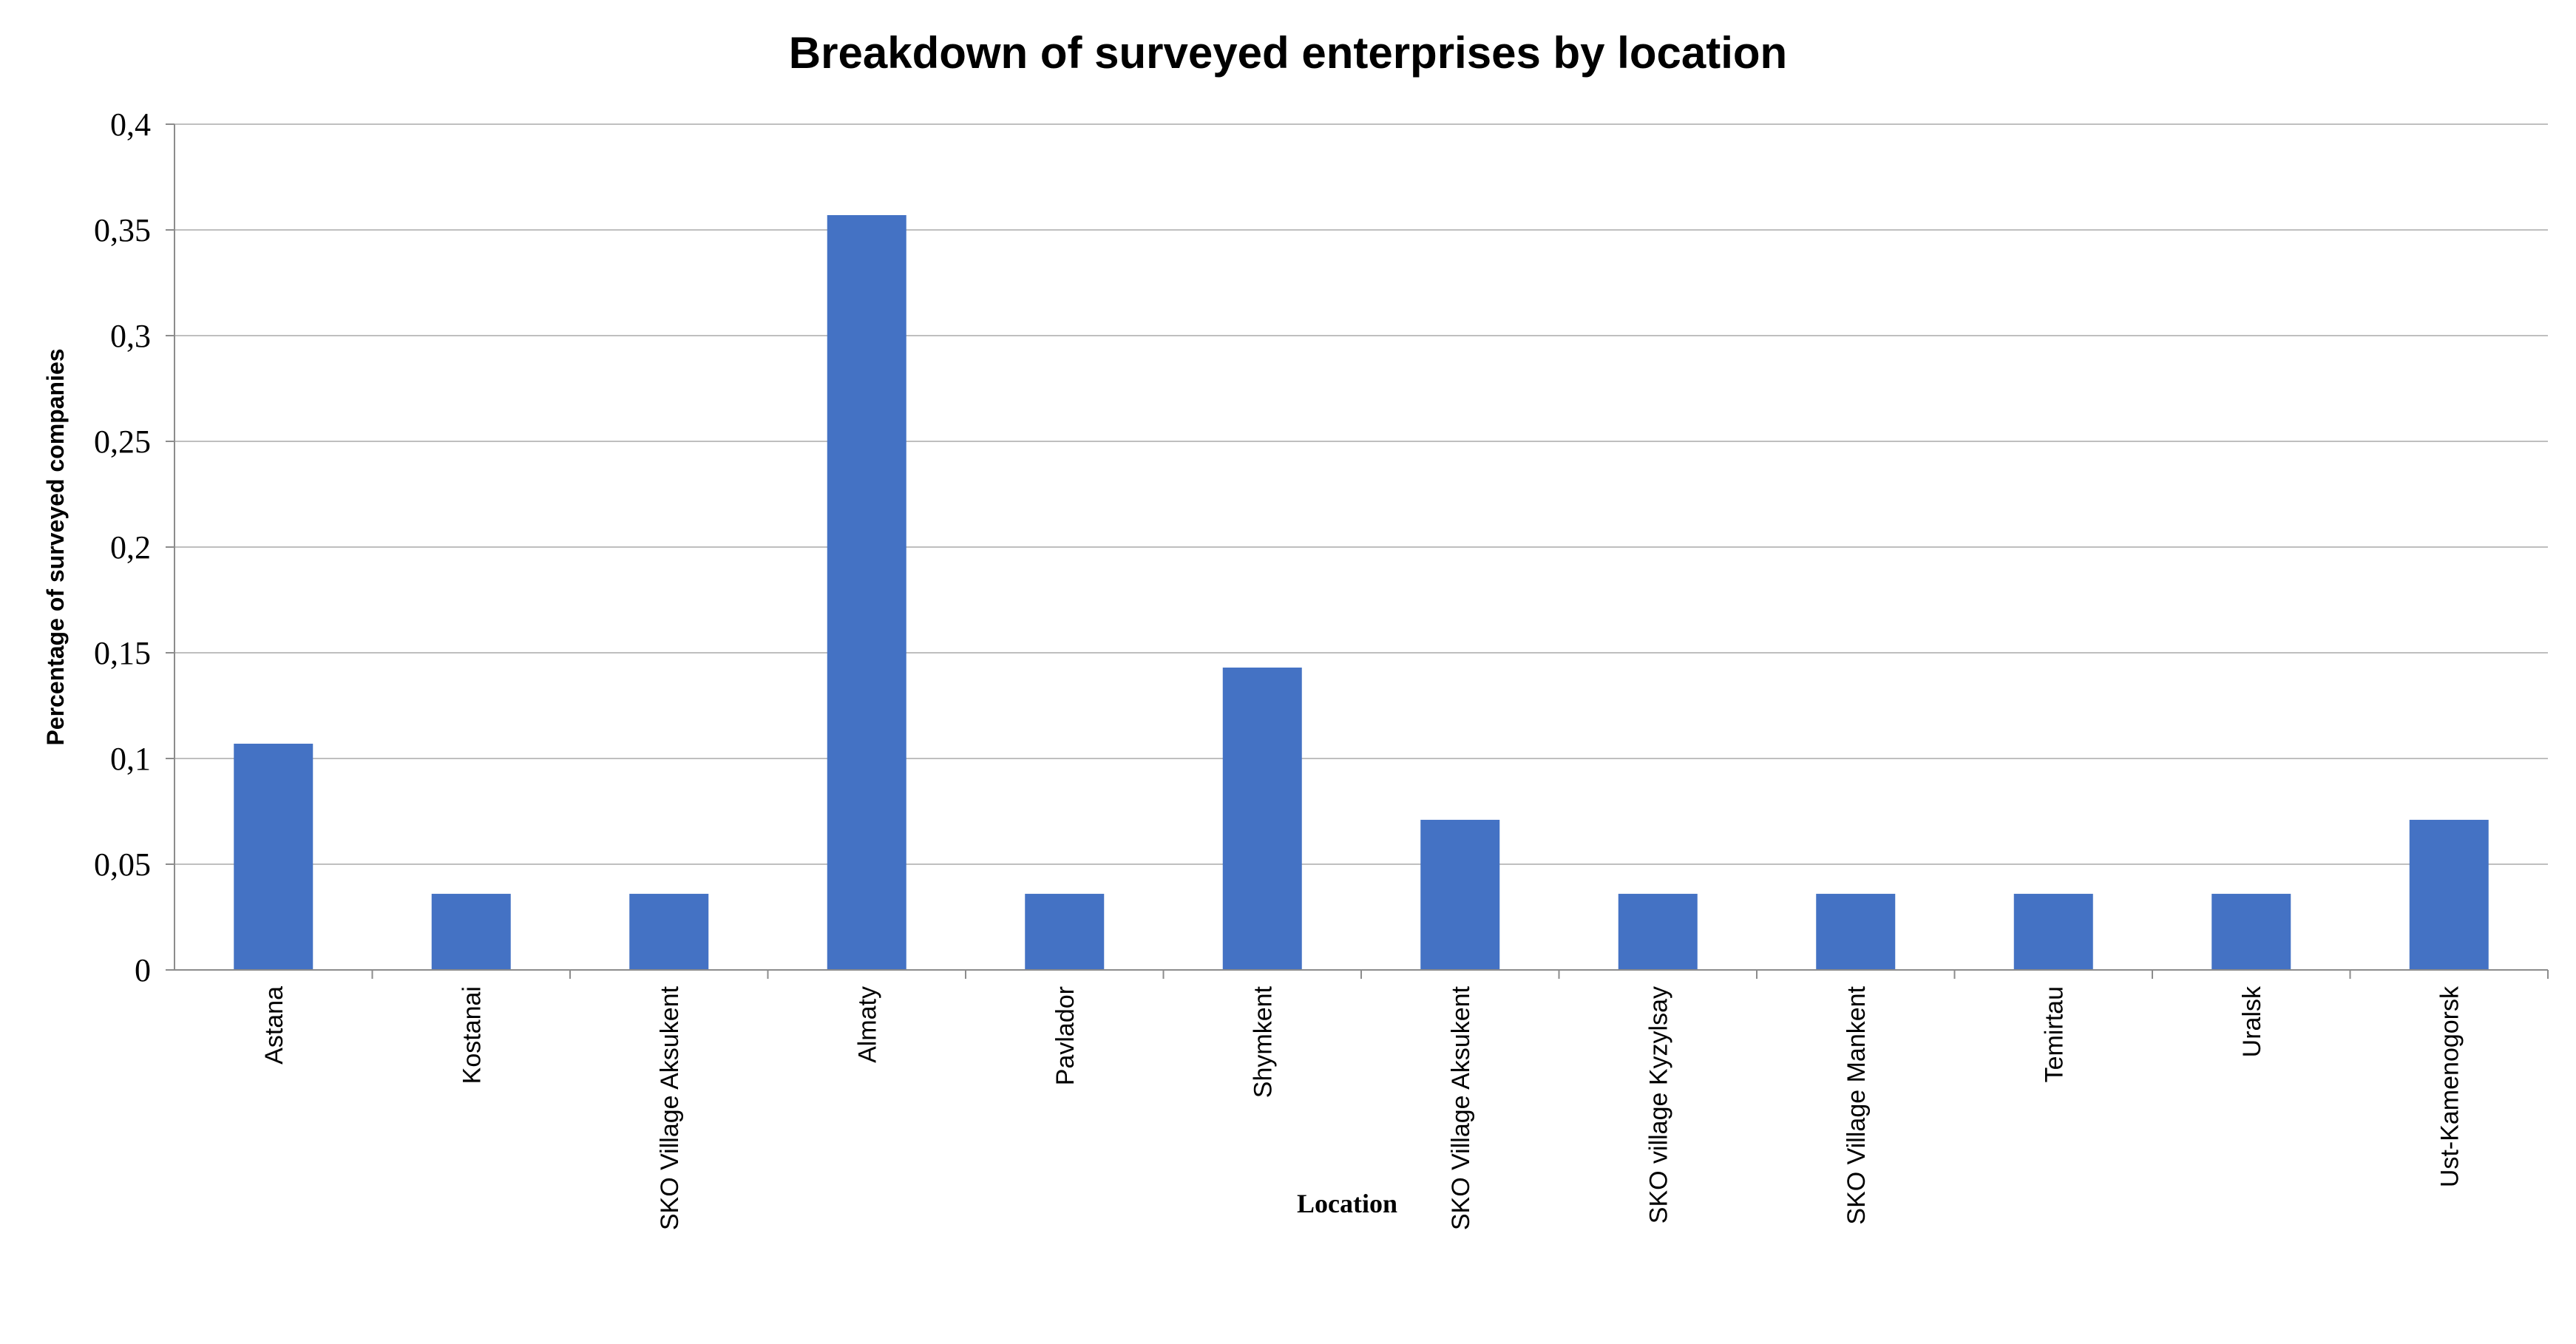 This screenshot has width=2576, height=1344. What do you see at coordinates (122, 442) in the screenshot?
I see `y-tick-label: 0,25` at bounding box center [122, 442].